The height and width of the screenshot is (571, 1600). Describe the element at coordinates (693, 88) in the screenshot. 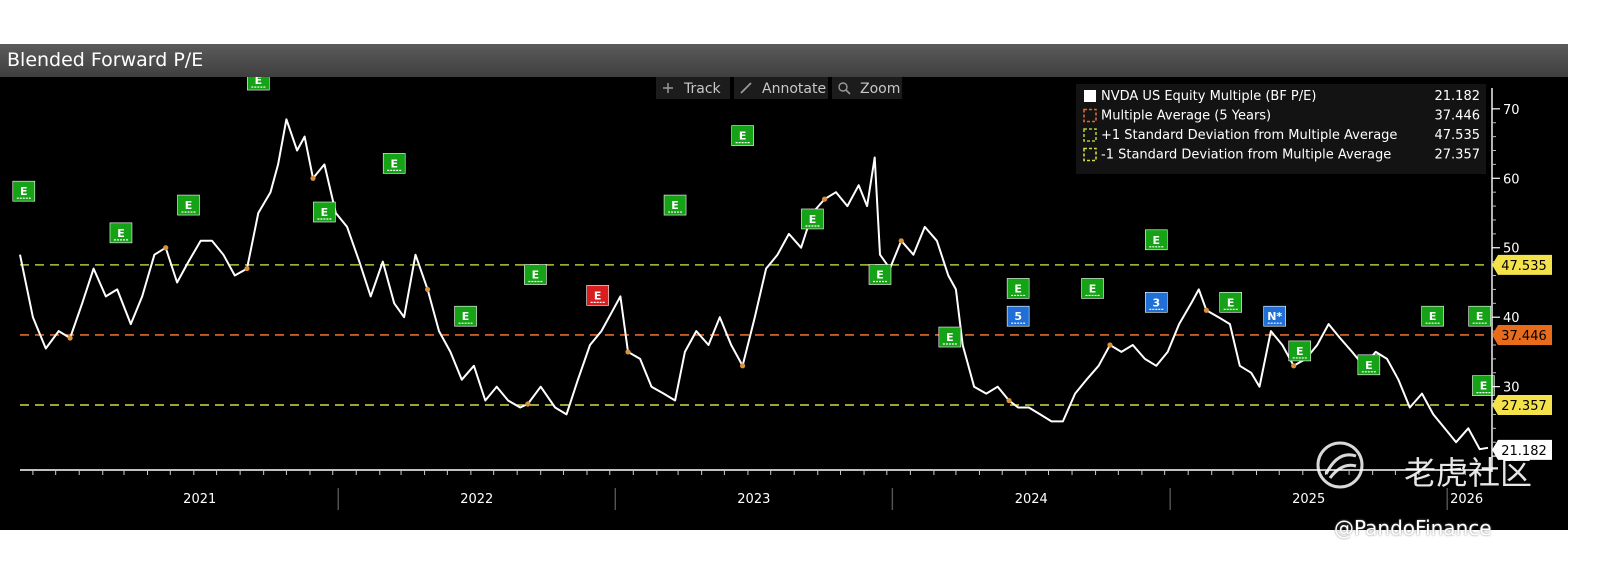

I see `track-button: Track` at that location.